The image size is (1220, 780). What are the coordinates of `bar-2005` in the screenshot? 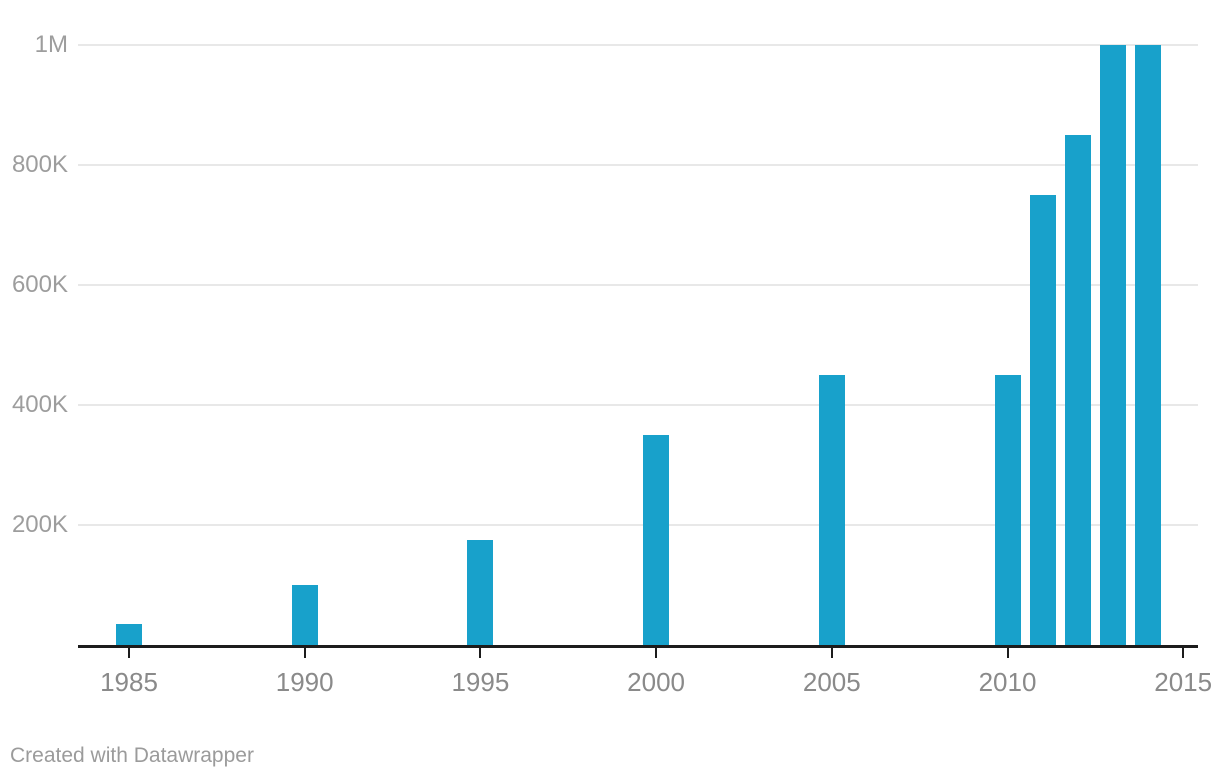 It's located at (831, 510).